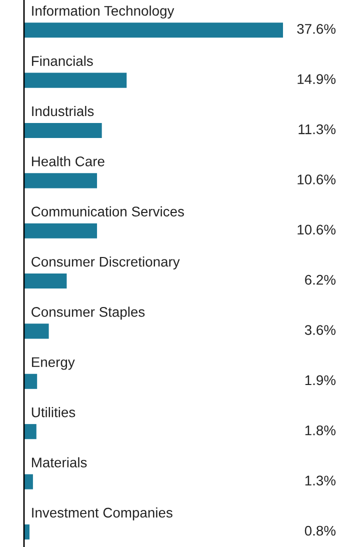  I want to click on data-label: 37.6%, so click(316, 29).